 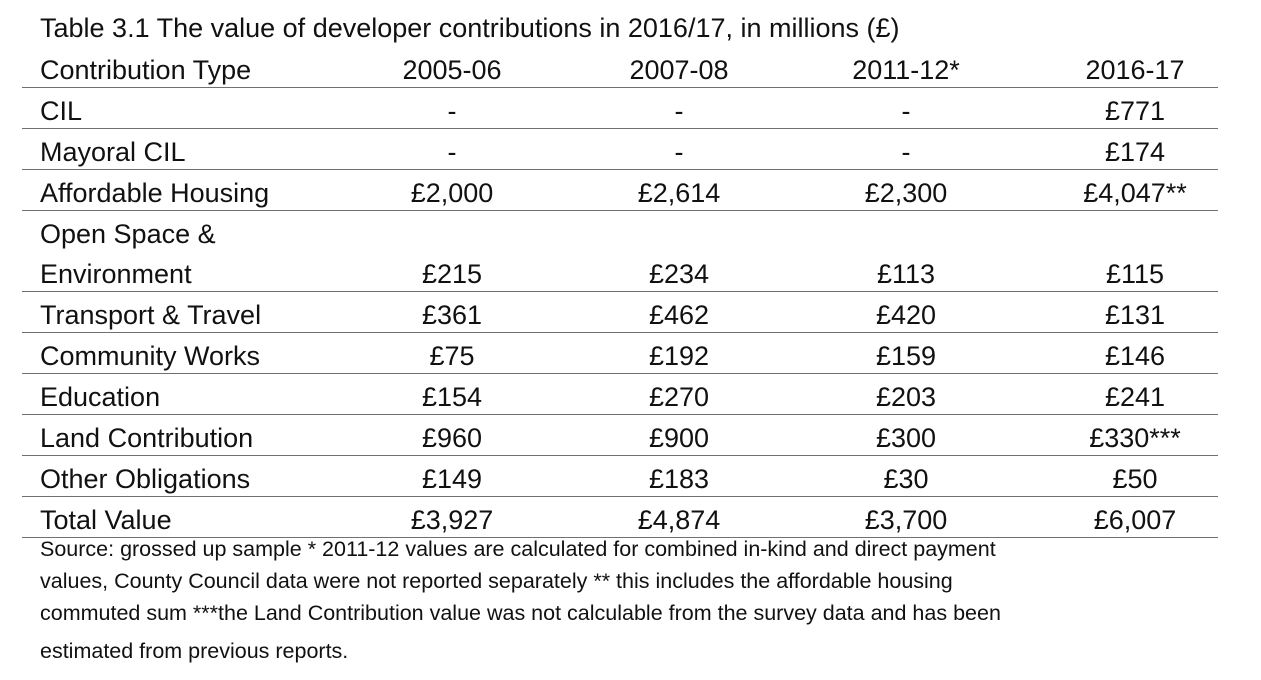 What do you see at coordinates (1119, 394) in the screenshot?
I see `cell-value: £241` at bounding box center [1119, 394].